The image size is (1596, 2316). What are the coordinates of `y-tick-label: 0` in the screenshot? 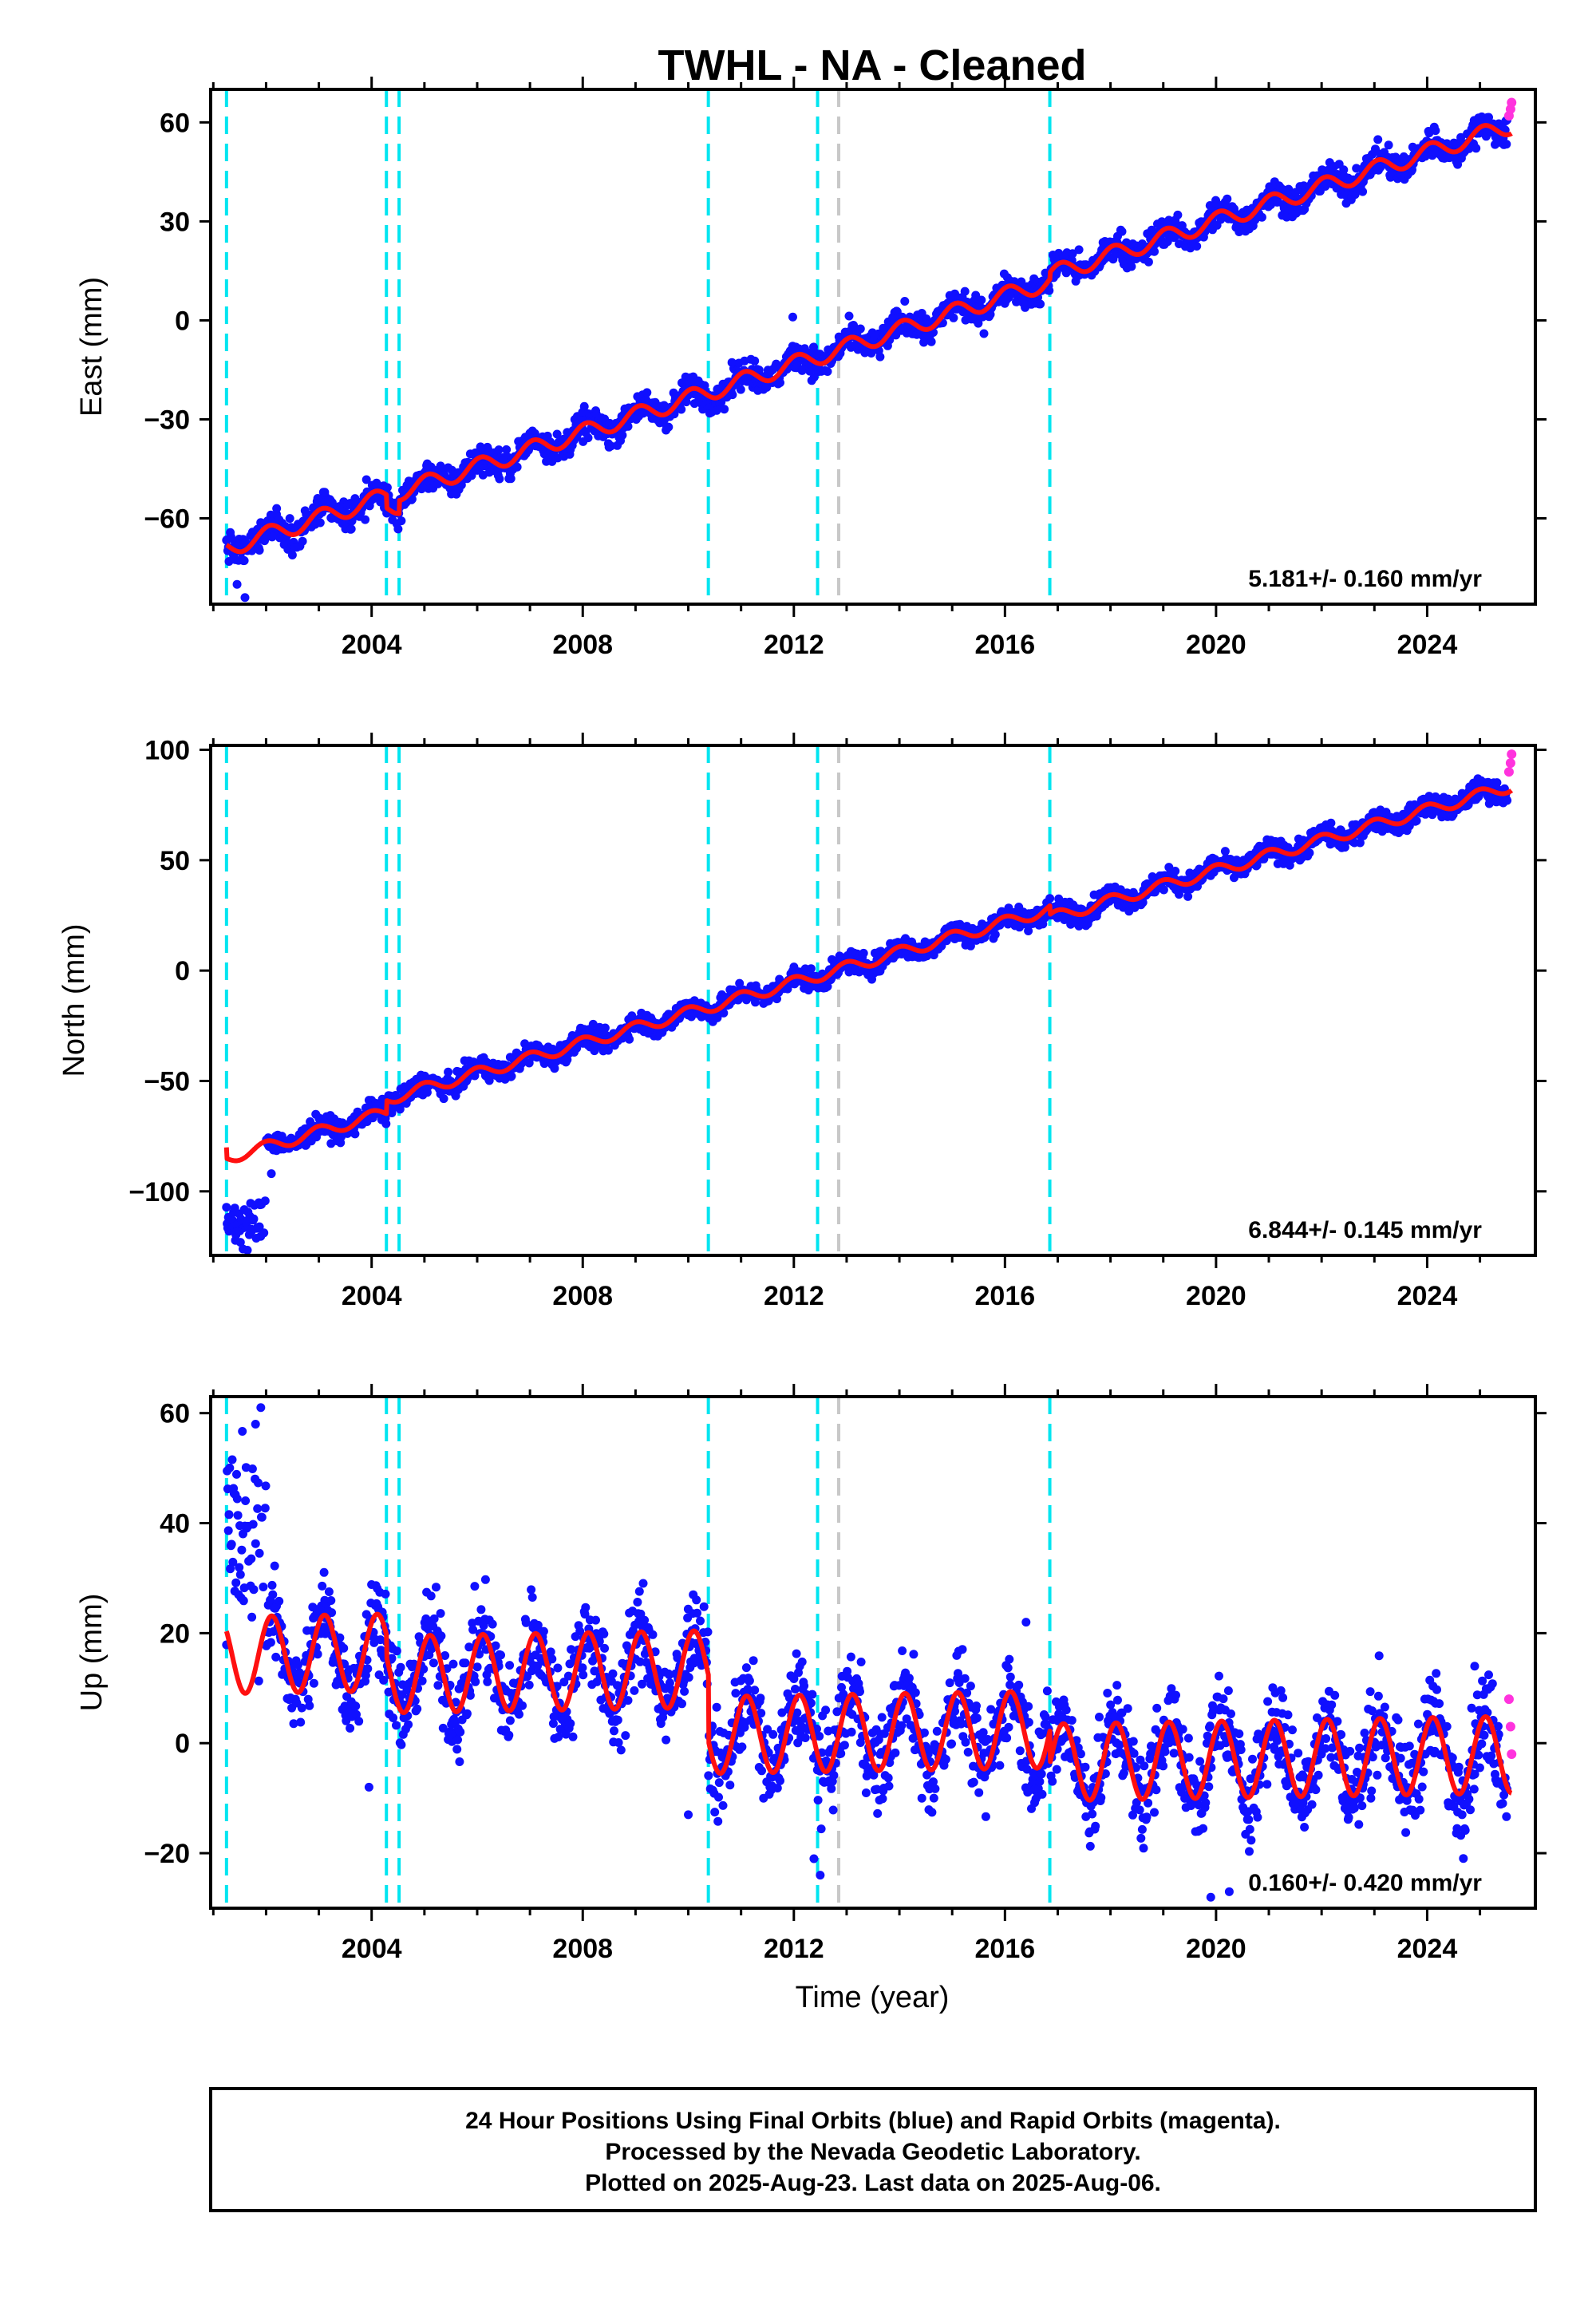 It's located at (182, 321).